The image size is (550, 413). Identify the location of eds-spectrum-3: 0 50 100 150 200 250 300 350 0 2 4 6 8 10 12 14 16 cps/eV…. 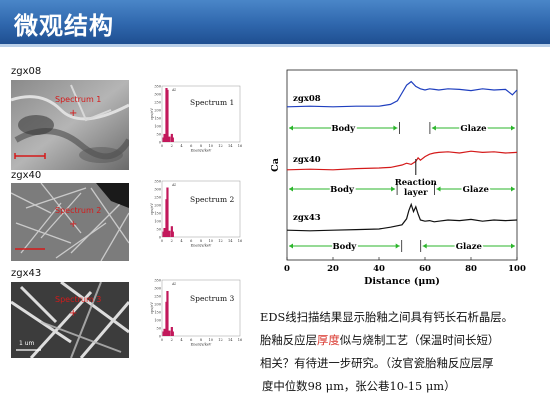
(196, 311).